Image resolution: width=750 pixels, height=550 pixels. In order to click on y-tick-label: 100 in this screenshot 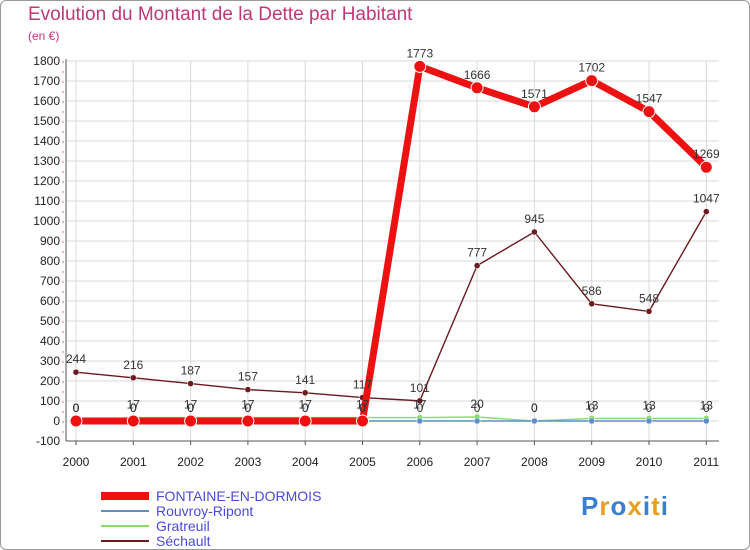, I will do `click(50, 401)`.